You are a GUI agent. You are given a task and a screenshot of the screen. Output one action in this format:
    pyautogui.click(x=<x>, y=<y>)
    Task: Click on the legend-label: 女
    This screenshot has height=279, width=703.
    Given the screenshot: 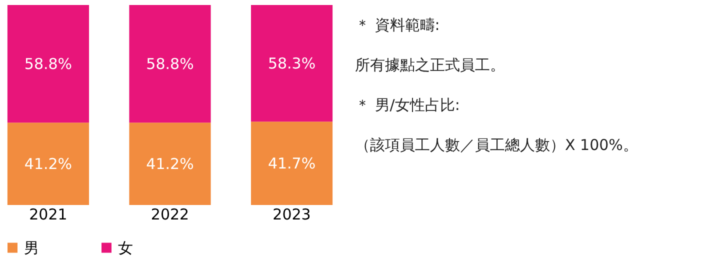 What is the action you would take?
    pyautogui.click(x=125, y=247)
    